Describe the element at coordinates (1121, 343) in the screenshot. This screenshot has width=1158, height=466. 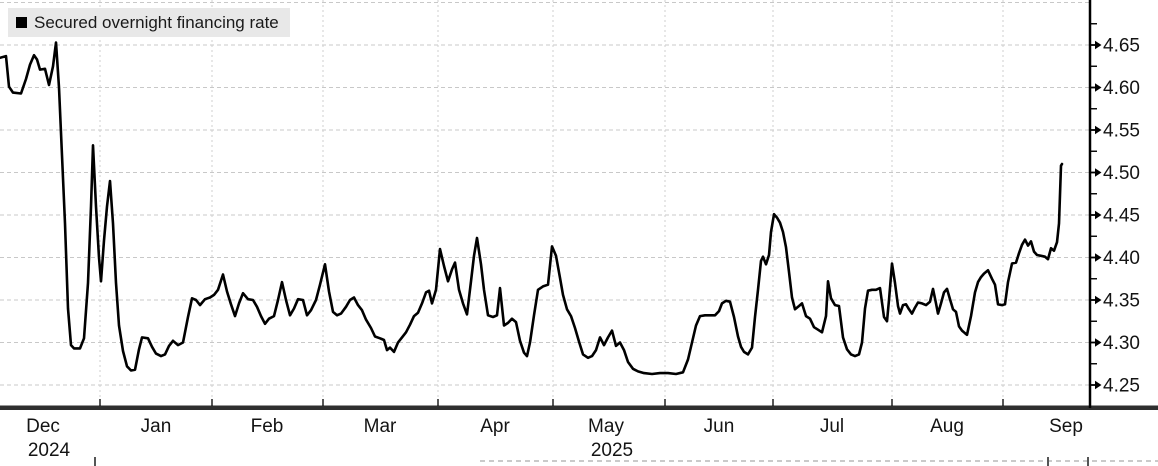
I see `y-tick-label: 4.30` at that location.